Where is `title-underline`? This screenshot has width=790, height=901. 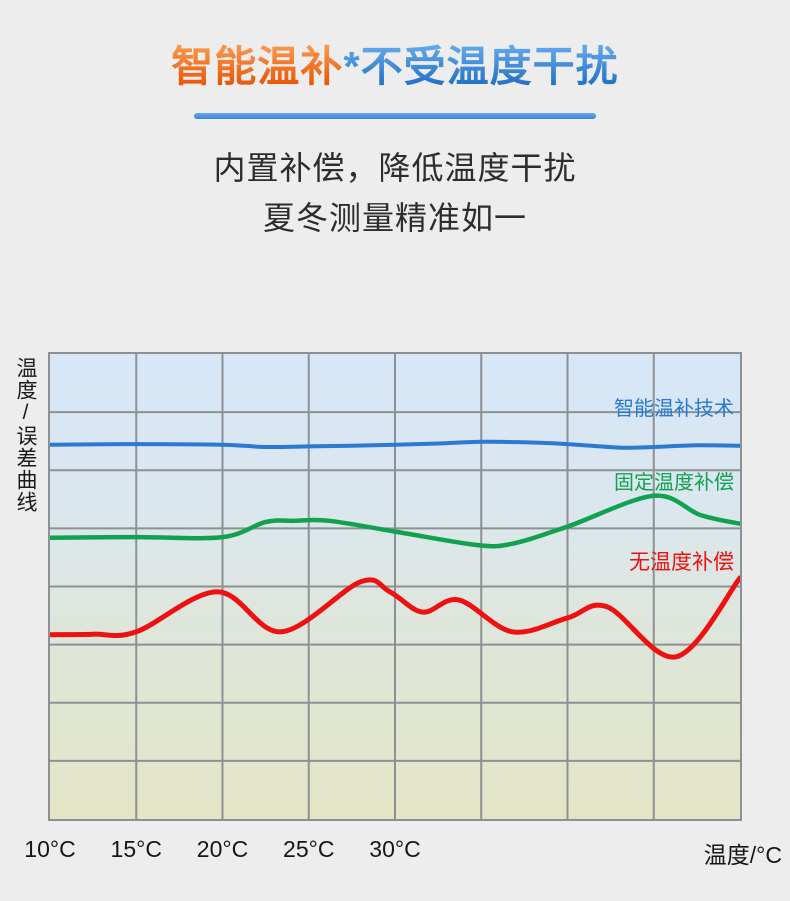
title-underline is located at coordinates (395, 116).